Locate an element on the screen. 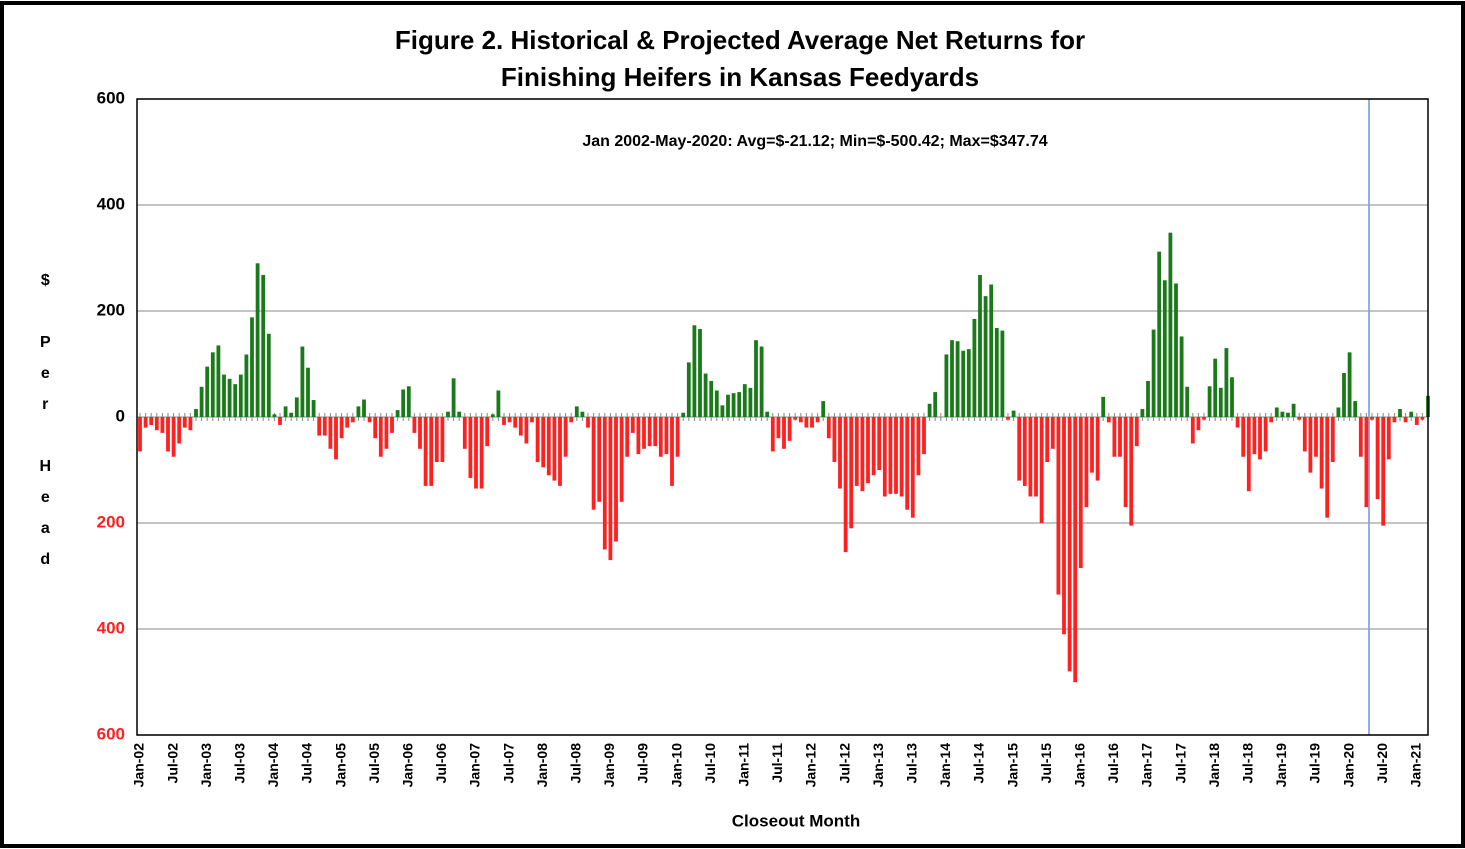 The height and width of the screenshot is (849, 1465). x-tick-label: Jan-11 is located at coordinates (744, 765).